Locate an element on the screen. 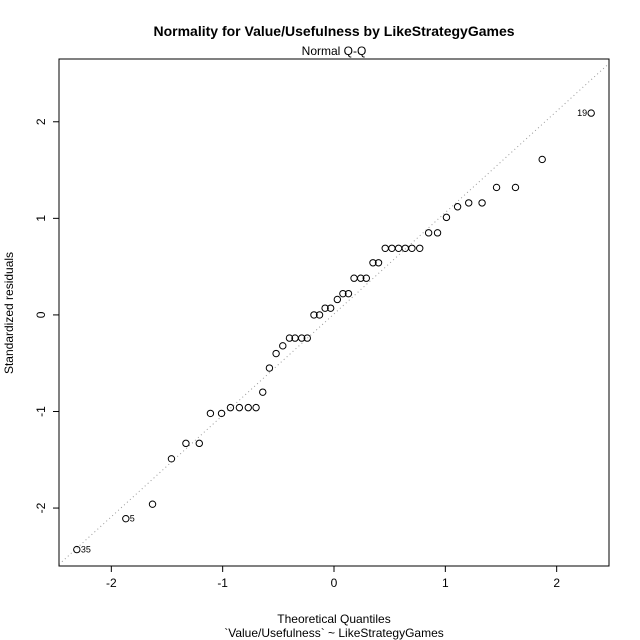 Image resolution: width=640 pixels, height=640 pixels. chart-subtitle: Normal Q-Q is located at coordinates (334, 51).